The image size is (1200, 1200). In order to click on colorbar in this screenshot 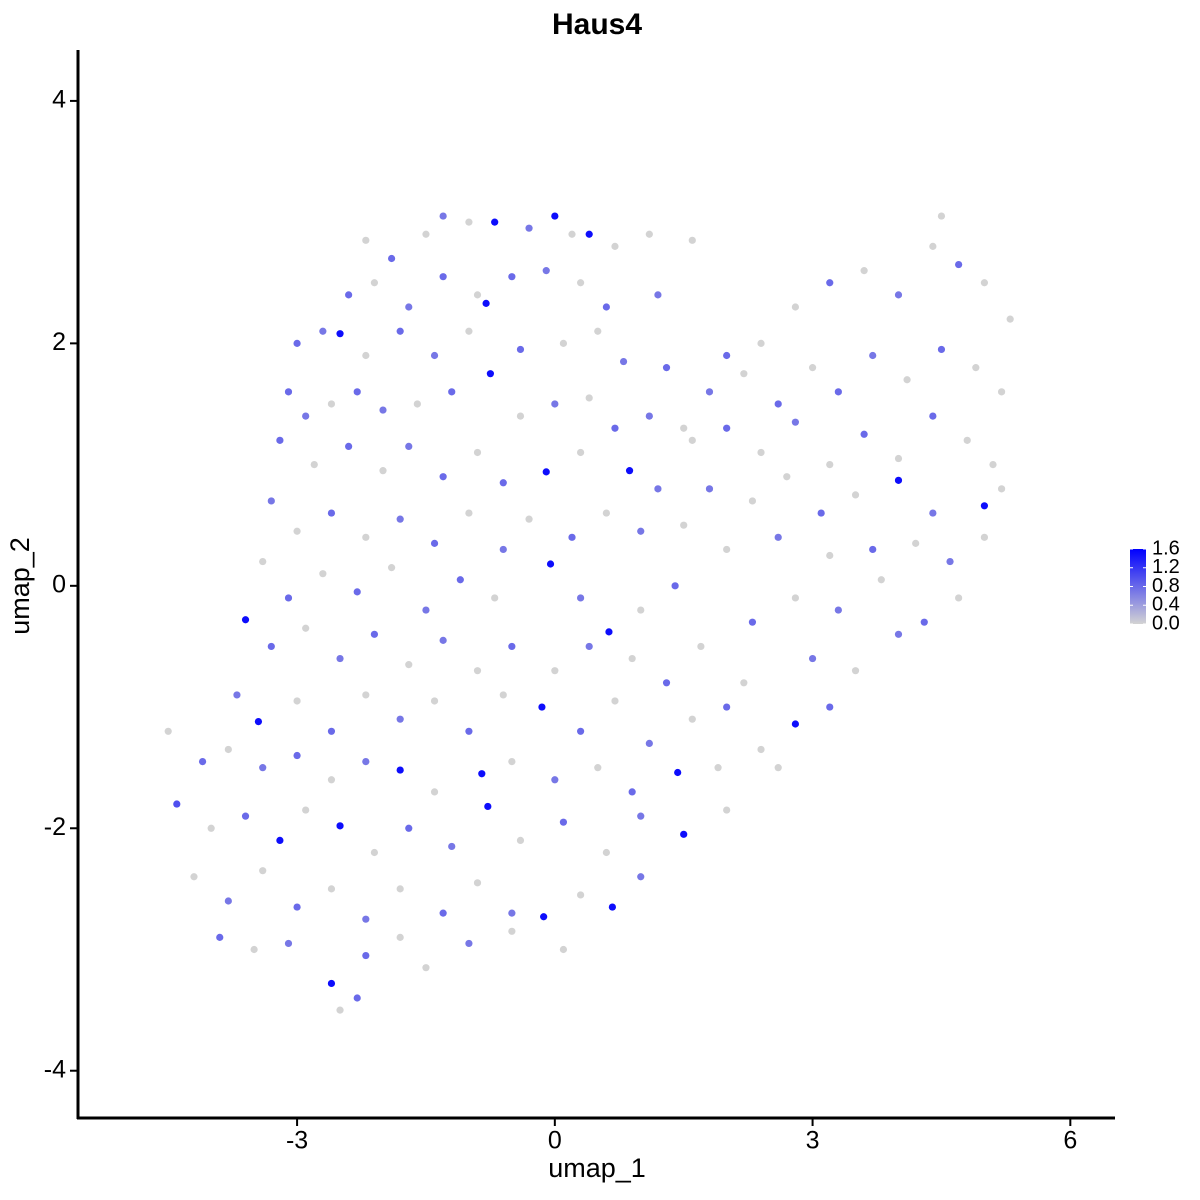, I will do `click(1138, 586)`.